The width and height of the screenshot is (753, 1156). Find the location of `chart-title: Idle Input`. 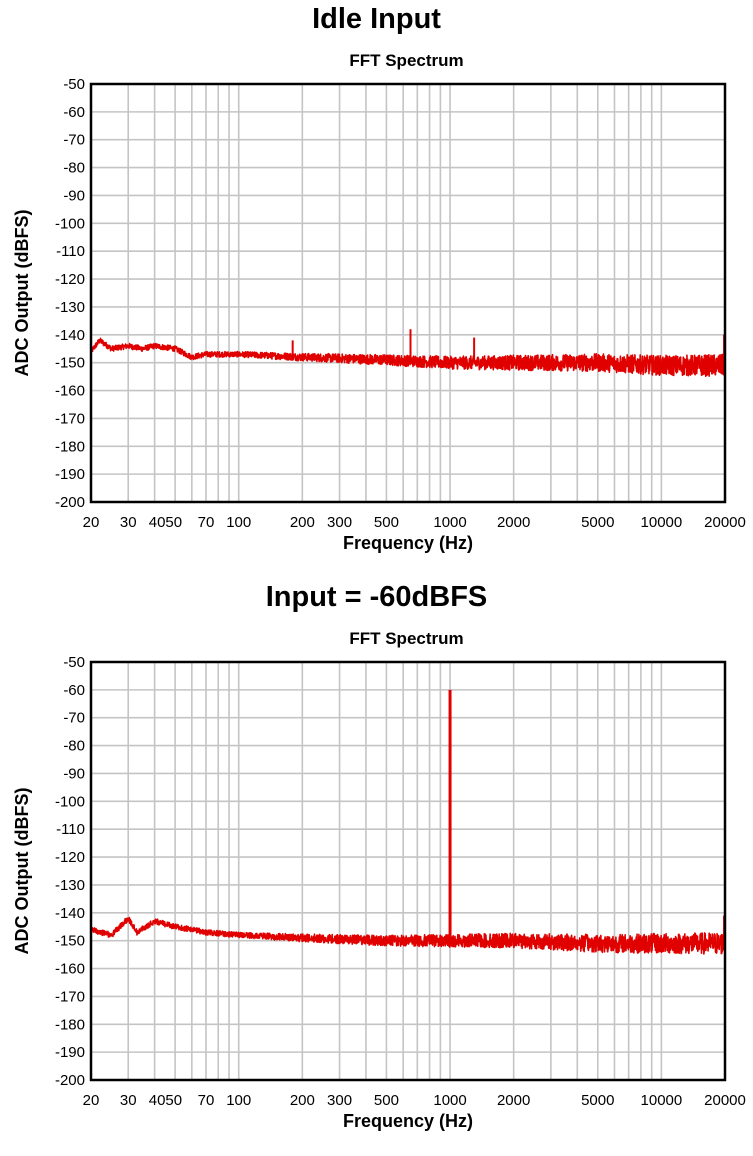

chart-title: Idle Input is located at coordinates (376, 19).